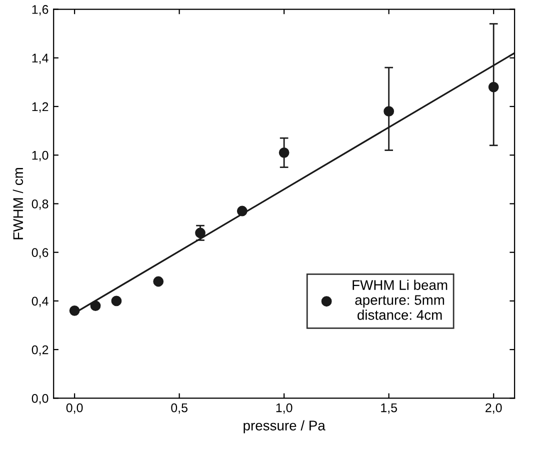 Image resolution: width=536 pixels, height=463 pixels. I want to click on x-axis-title: pressure / Pa, so click(285, 427).